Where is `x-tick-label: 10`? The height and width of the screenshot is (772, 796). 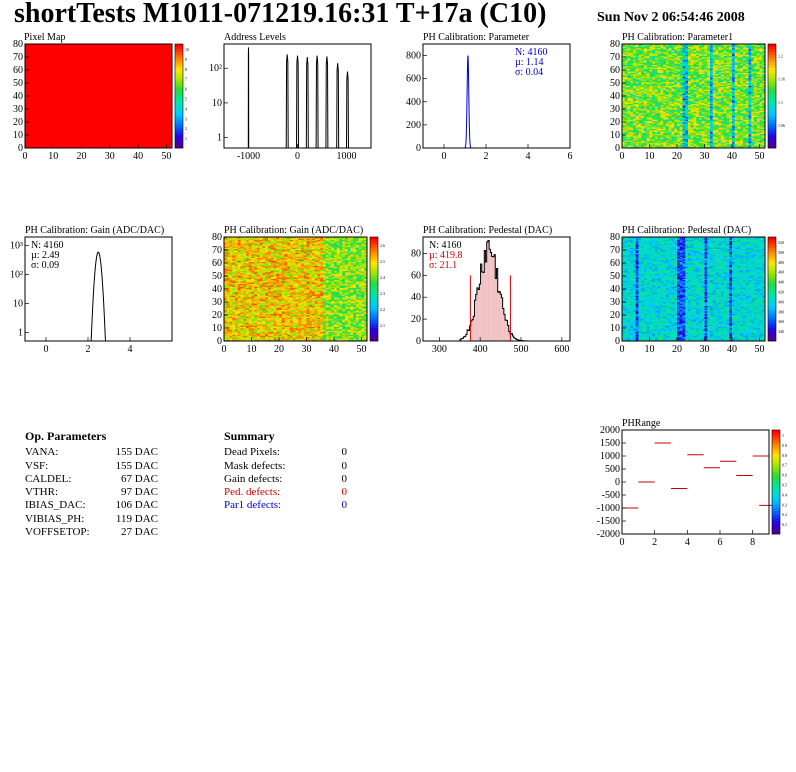 x-tick-label: 10 is located at coordinates (53, 156).